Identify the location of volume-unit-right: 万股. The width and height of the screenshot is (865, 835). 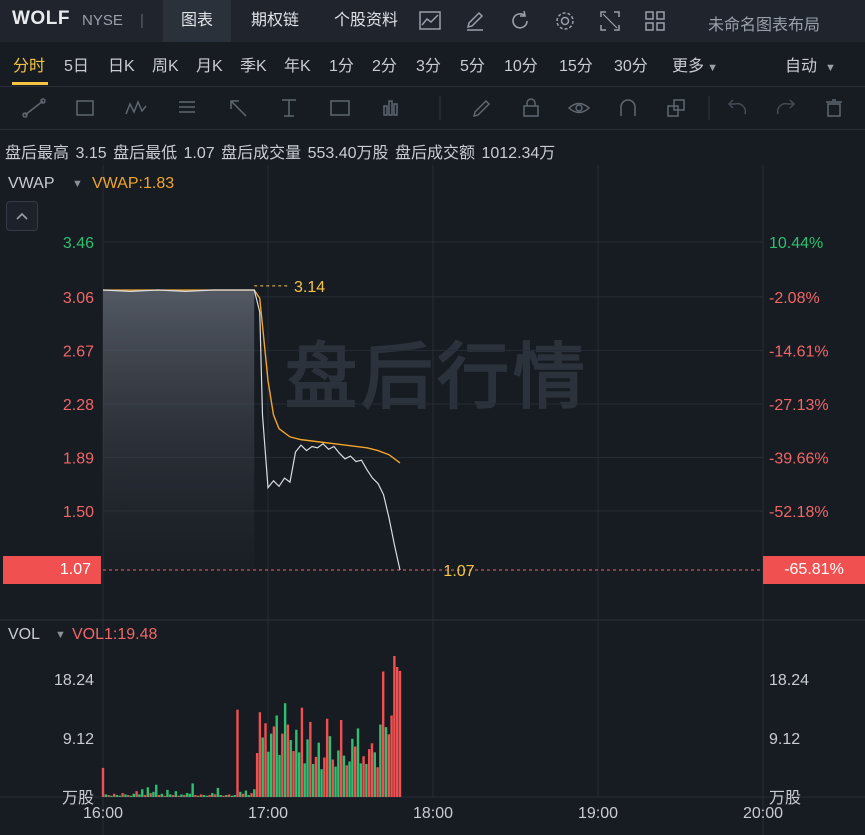
(785, 798).